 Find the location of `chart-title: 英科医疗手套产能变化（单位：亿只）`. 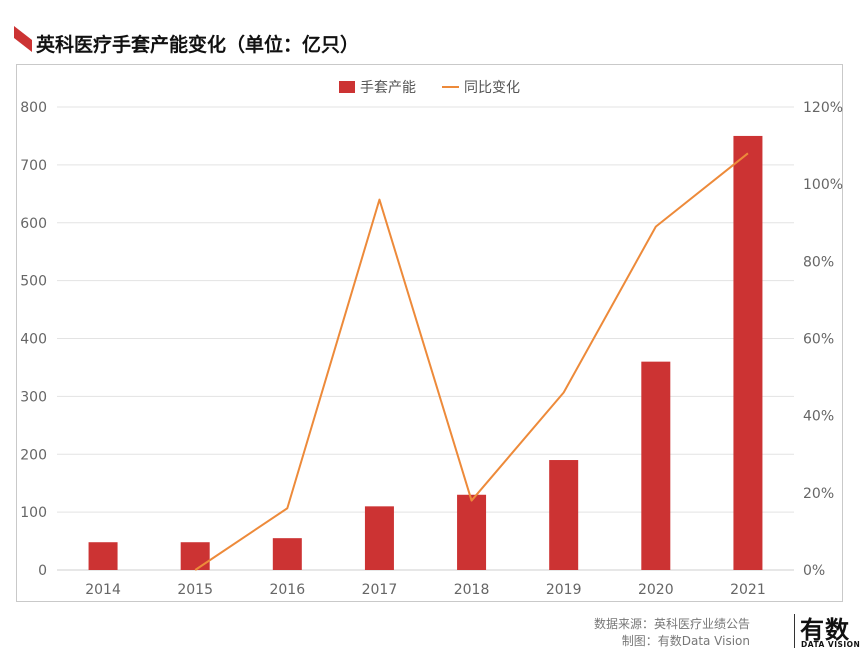

chart-title: 英科医疗手套产能变化（单位：亿只） is located at coordinates (198, 45).